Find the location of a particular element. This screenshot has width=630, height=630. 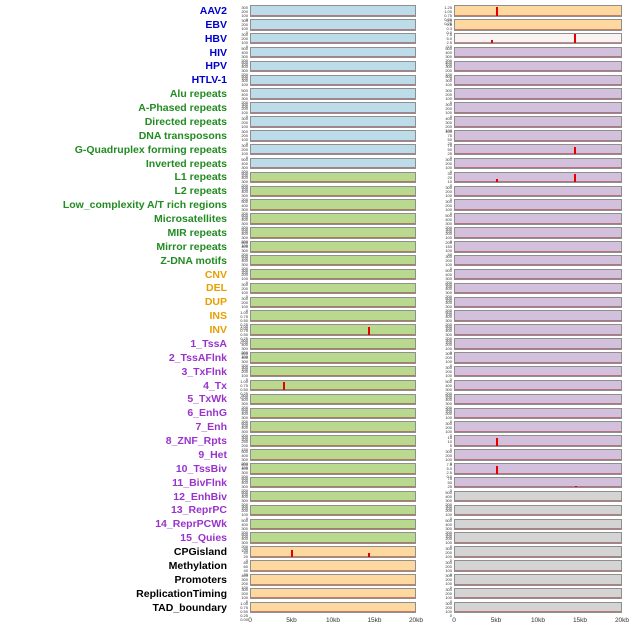

row-label: G-Quadruplex forming repeats is located at coordinates (150, 149).